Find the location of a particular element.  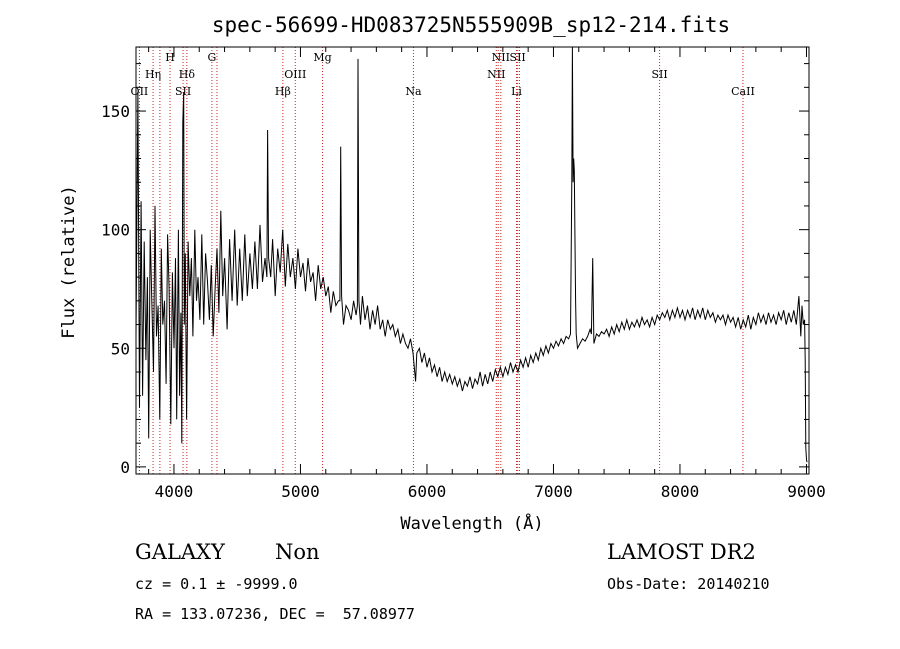

spectral-line-label: Li is located at coordinates (516, 91).